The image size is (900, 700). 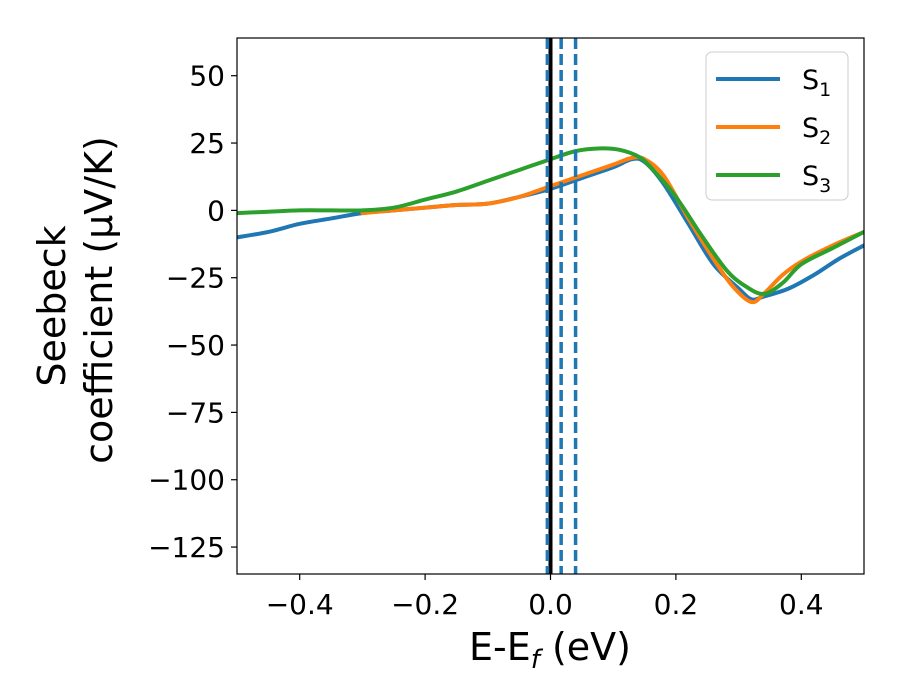 I want to click on legend: S1 S2 S3, so click(x=777, y=126).